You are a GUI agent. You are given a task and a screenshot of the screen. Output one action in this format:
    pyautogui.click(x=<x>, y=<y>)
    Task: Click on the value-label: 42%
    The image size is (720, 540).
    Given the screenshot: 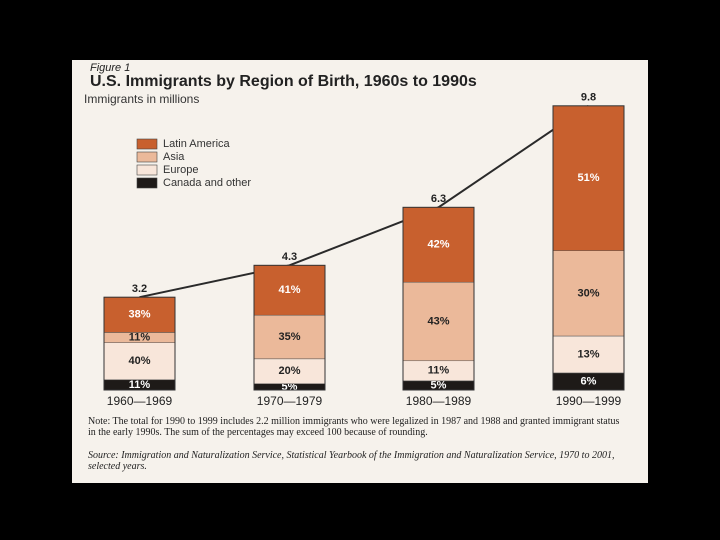 What is the action you would take?
    pyautogui.click(x=438, y=245)
    